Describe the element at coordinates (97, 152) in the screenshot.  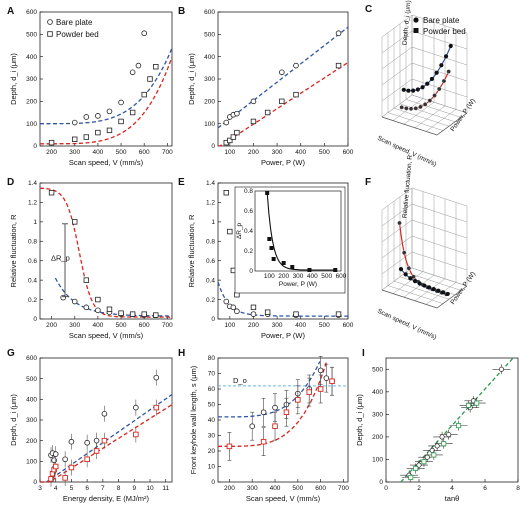
I see `x-tick-label: 400` at that location.